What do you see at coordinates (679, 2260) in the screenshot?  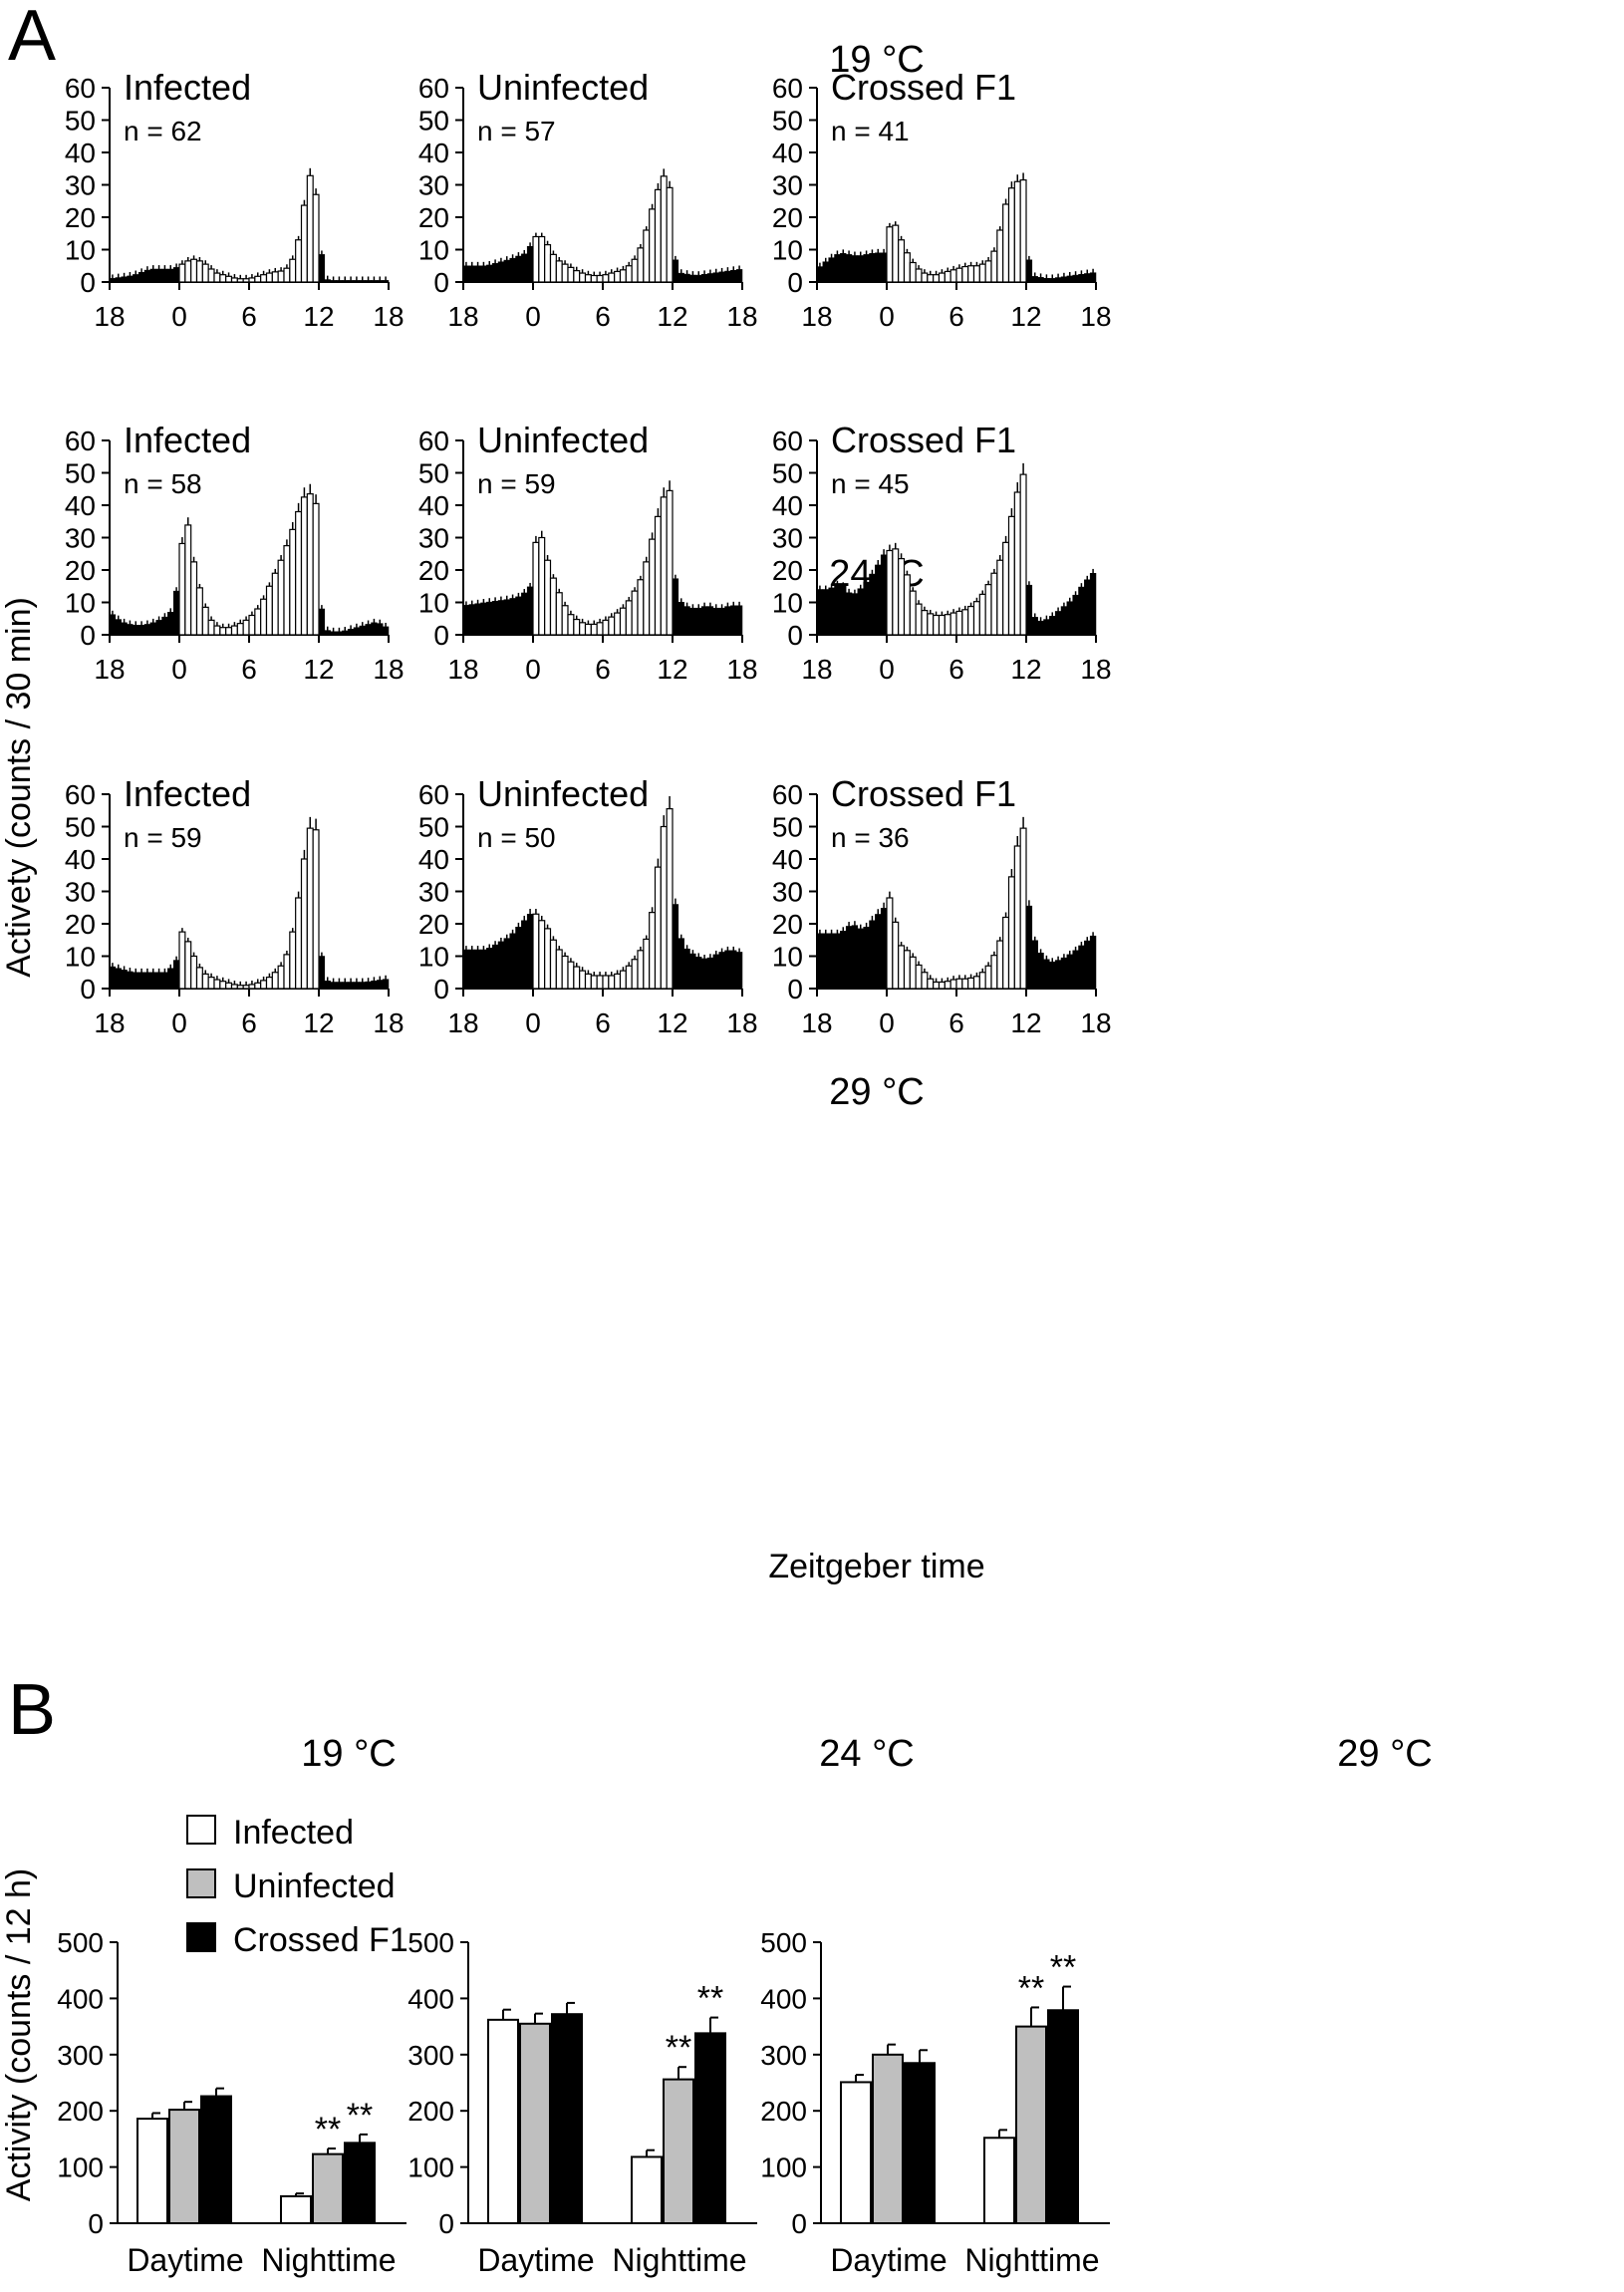 I see `category-label: Nighttime` at bounding box center [679, 2260].